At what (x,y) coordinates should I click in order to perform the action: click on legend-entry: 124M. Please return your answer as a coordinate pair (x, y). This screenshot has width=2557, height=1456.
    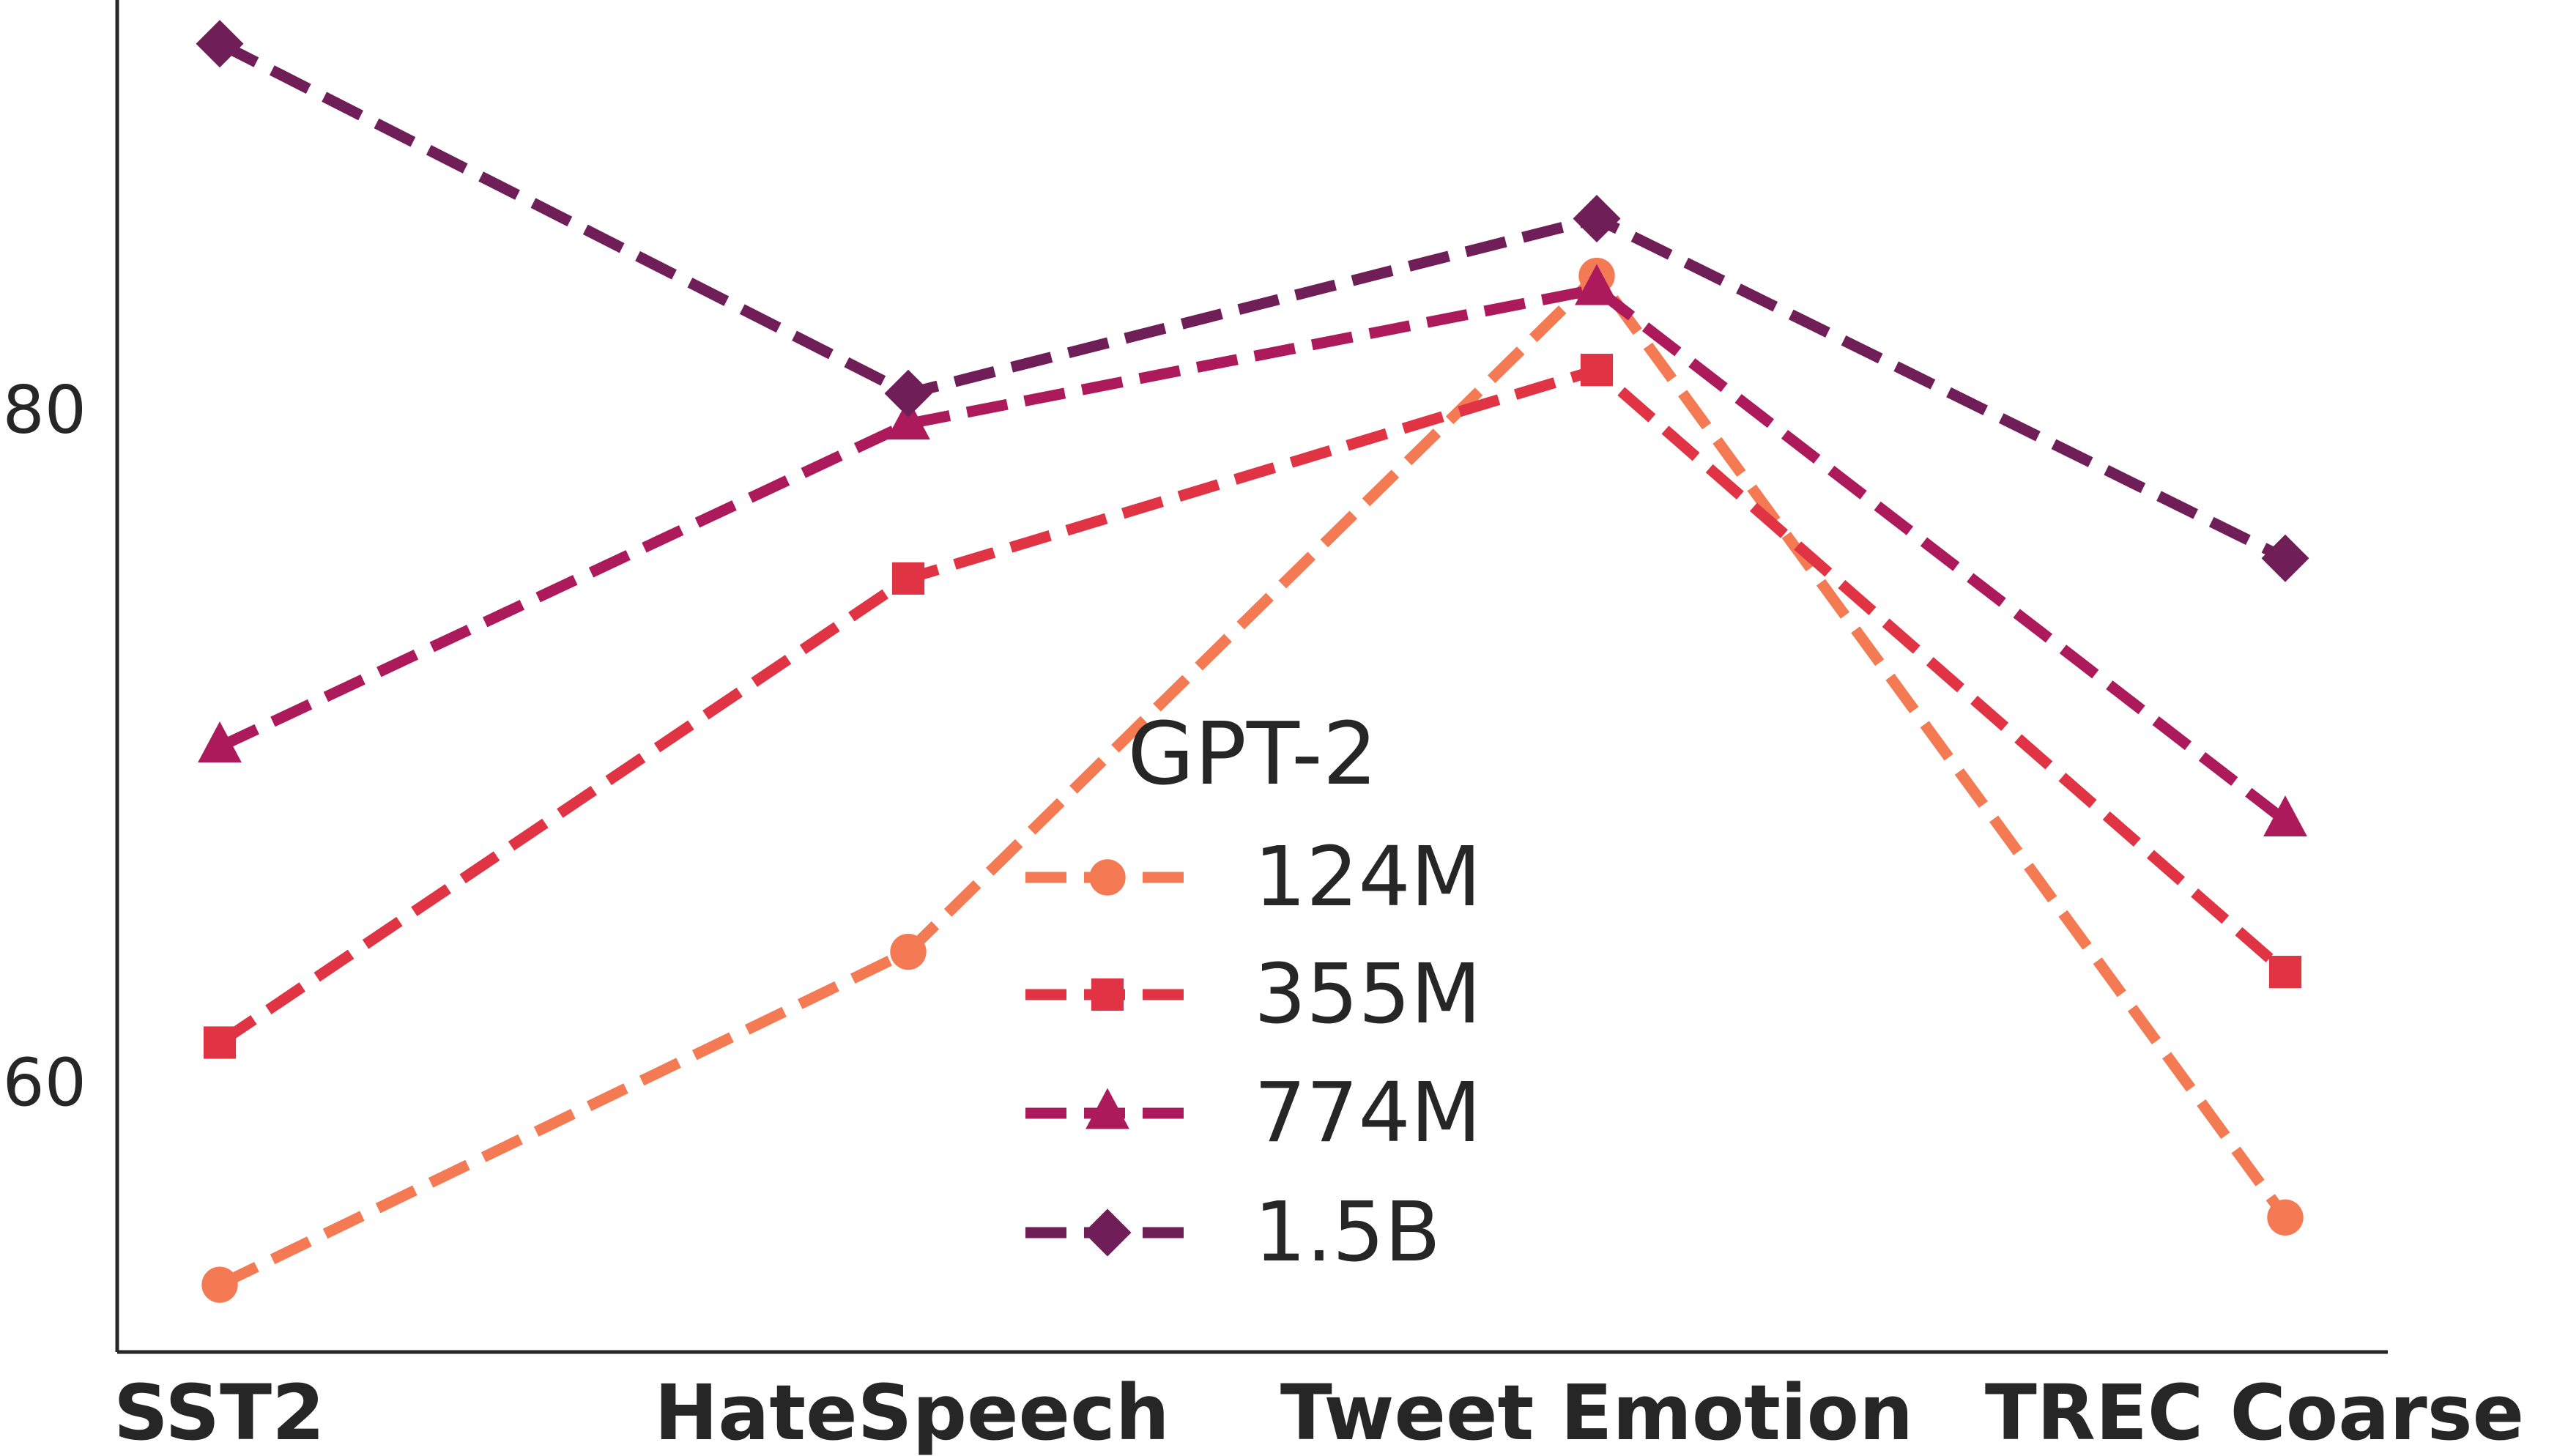
    Looking at the image, I should click on (1253, 877).